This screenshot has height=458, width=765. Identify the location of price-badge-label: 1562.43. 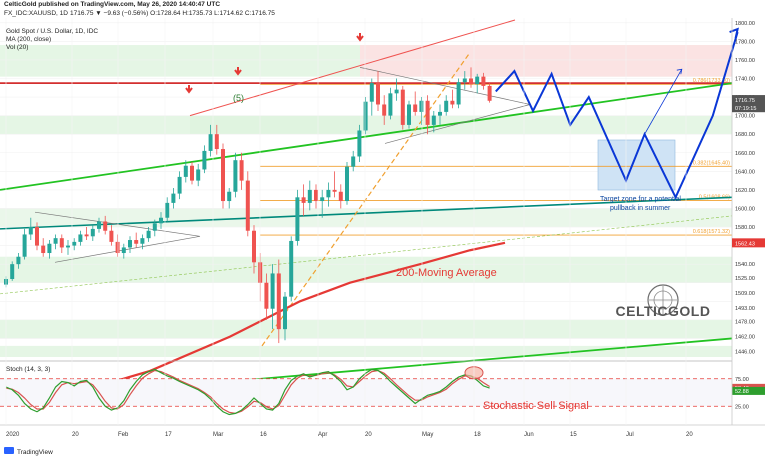
(745, 244).